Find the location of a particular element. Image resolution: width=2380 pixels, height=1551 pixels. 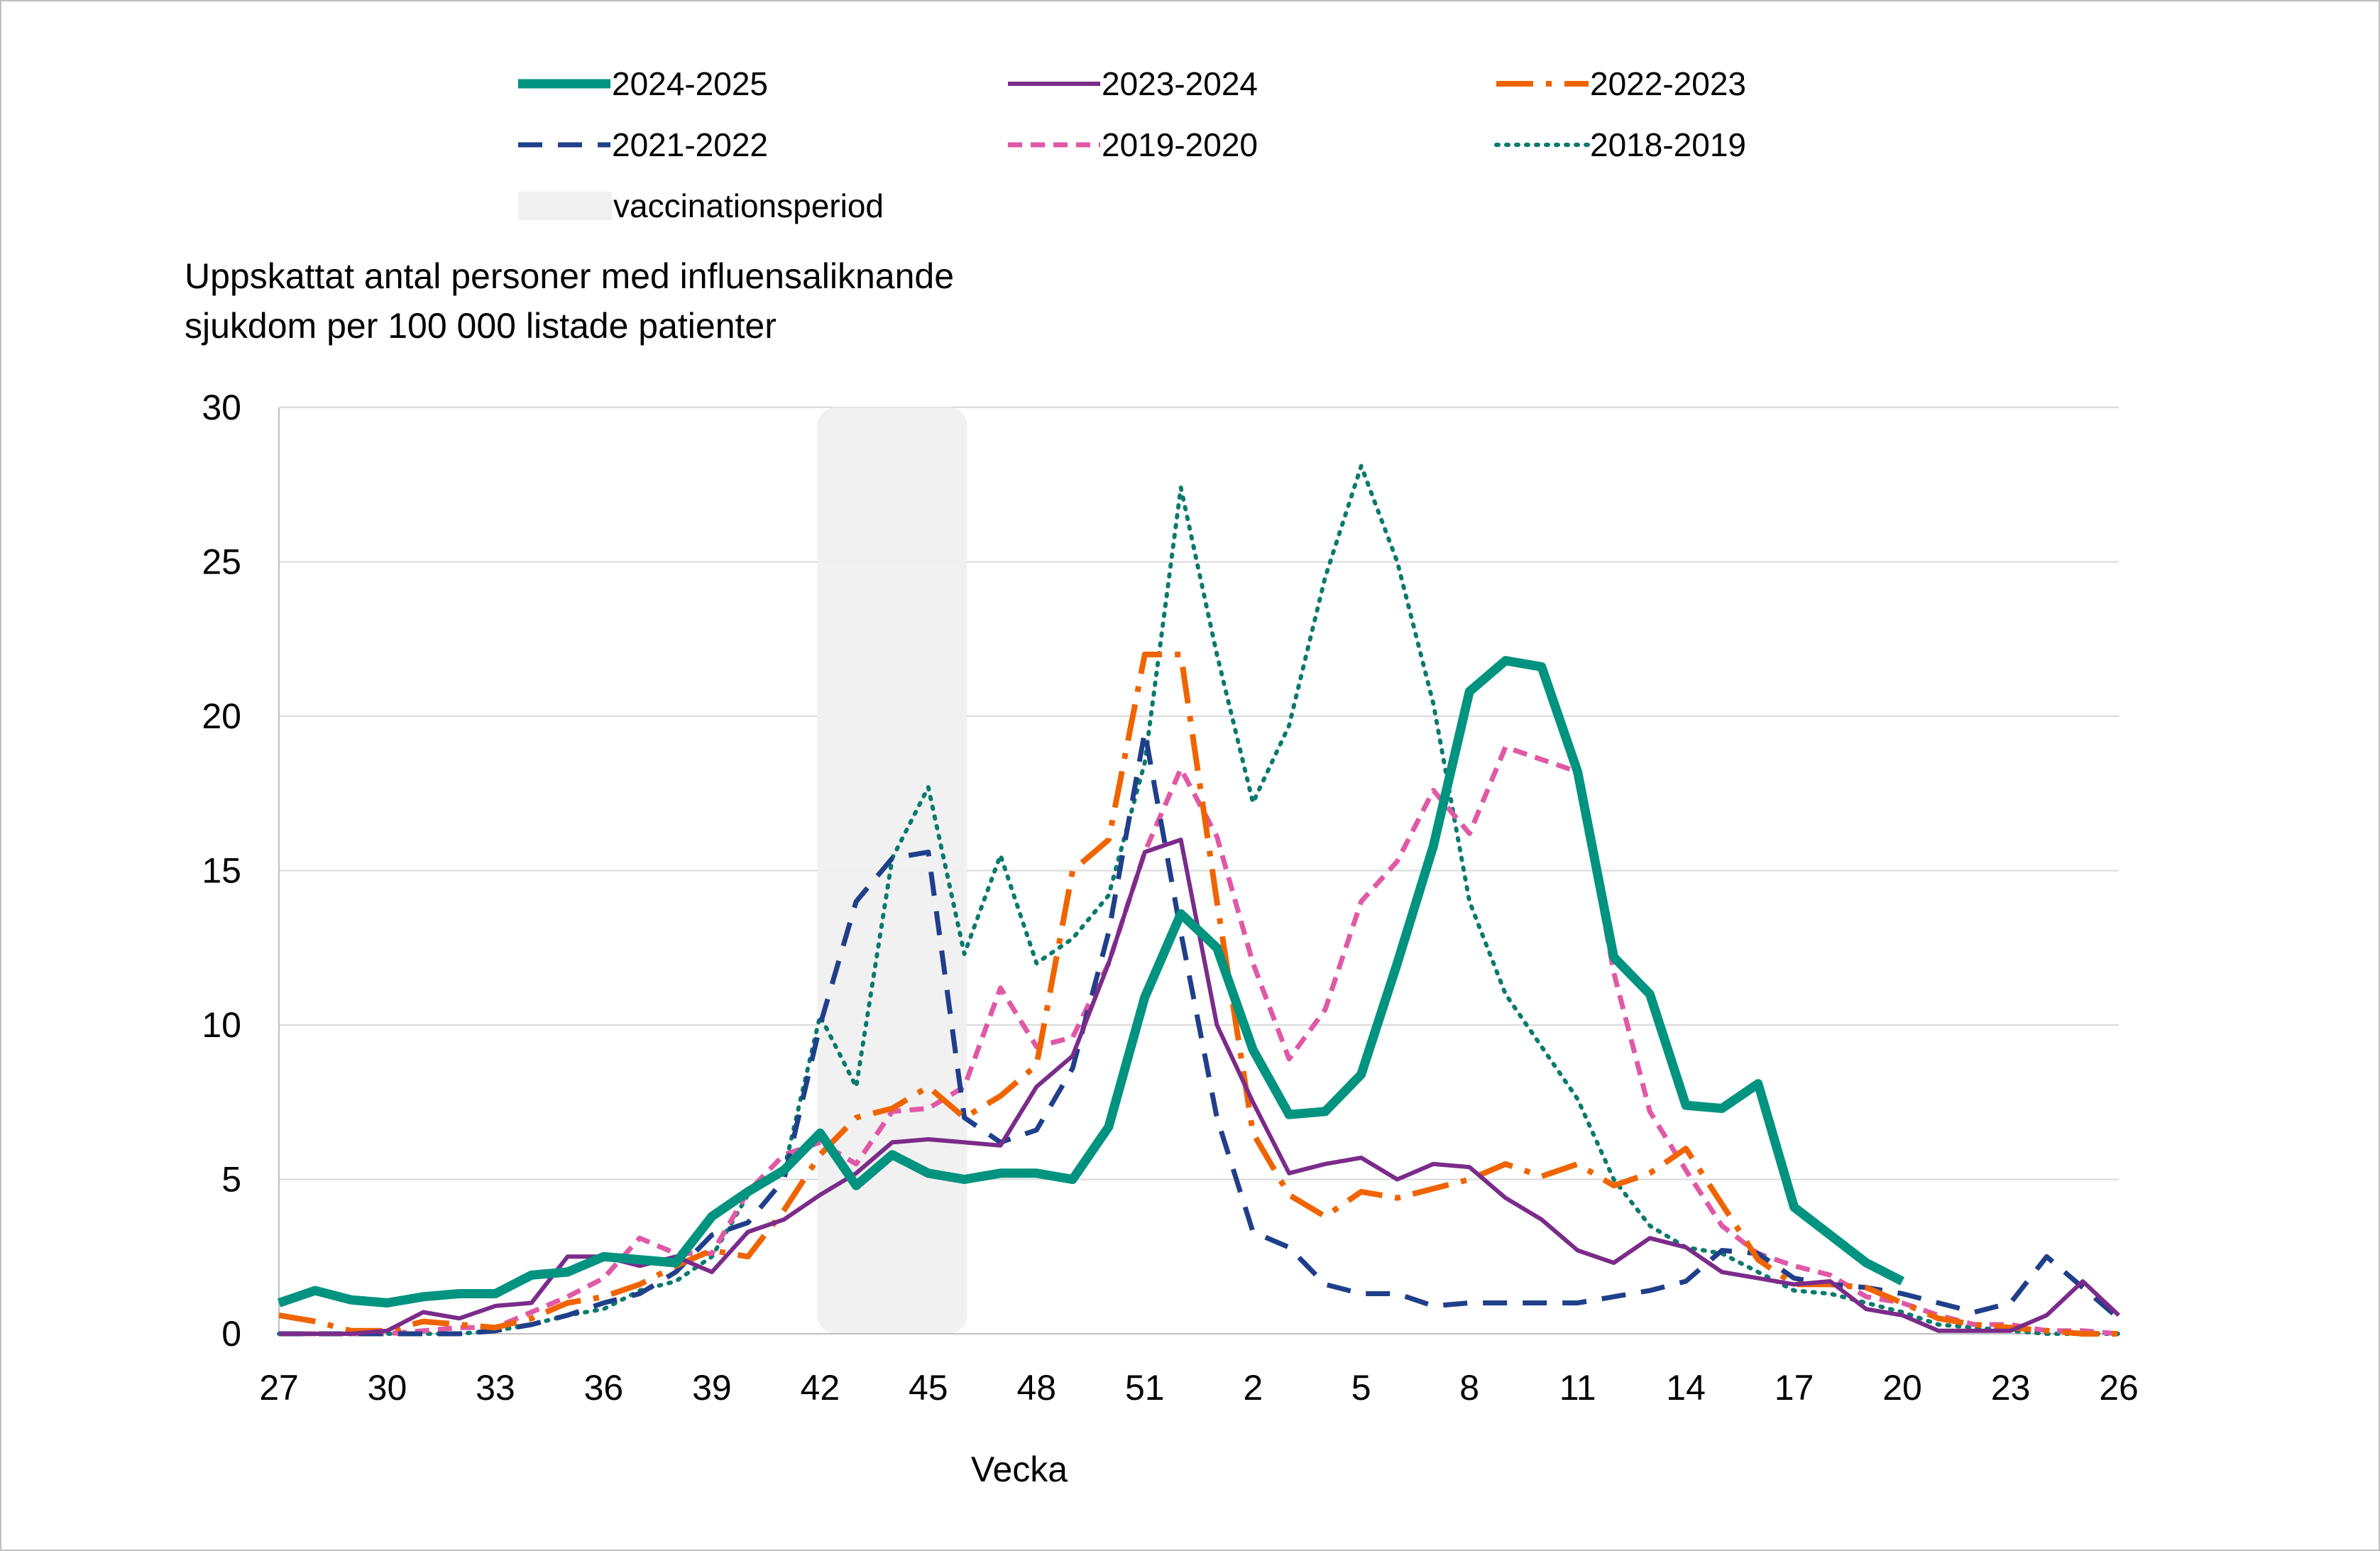

y-axis-title-line-2: sjukdom per 100 000 listade patienter is located at coordinates (481, 326).